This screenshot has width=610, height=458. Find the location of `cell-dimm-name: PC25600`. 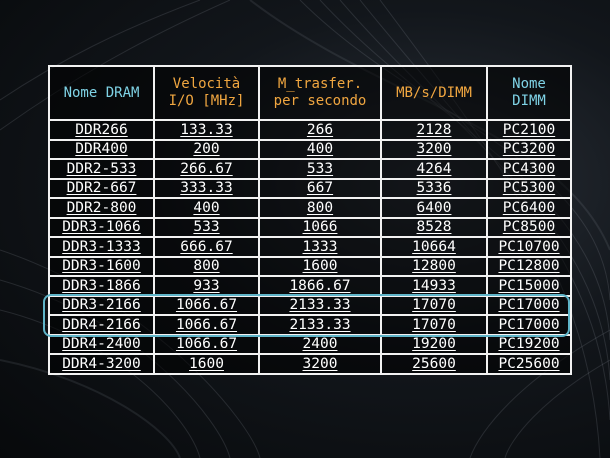

cell-dimm-name: PC25600 is located at coordinates (529, 364).